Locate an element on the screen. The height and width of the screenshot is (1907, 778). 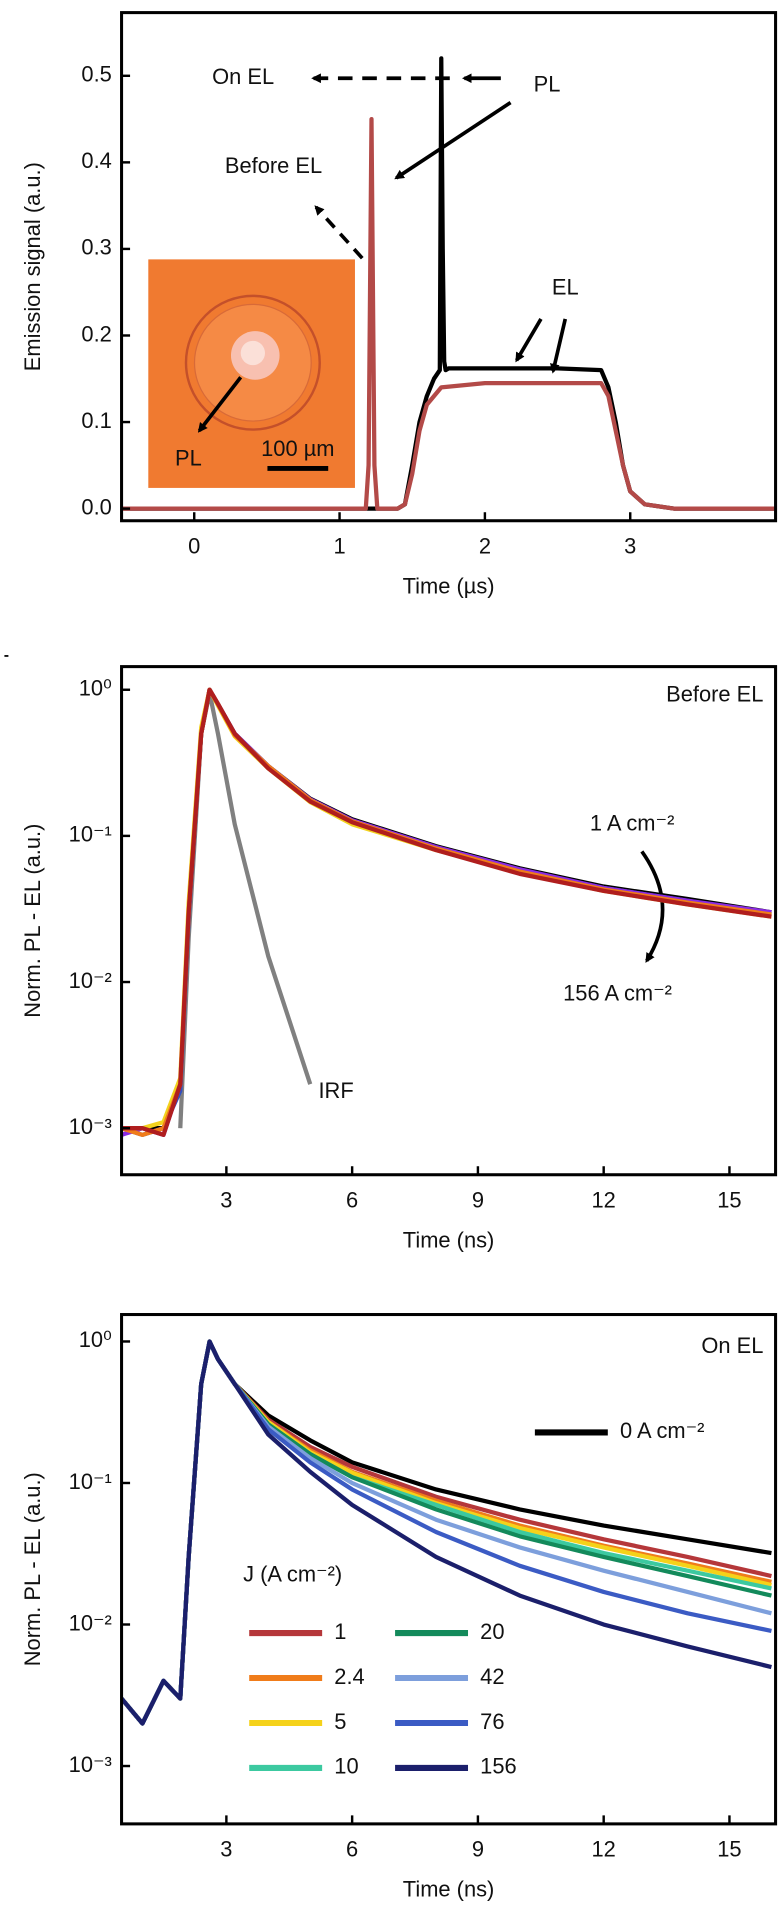
y-axis-label: Emission signal (a.u.) is located at coordinates (32, 266).